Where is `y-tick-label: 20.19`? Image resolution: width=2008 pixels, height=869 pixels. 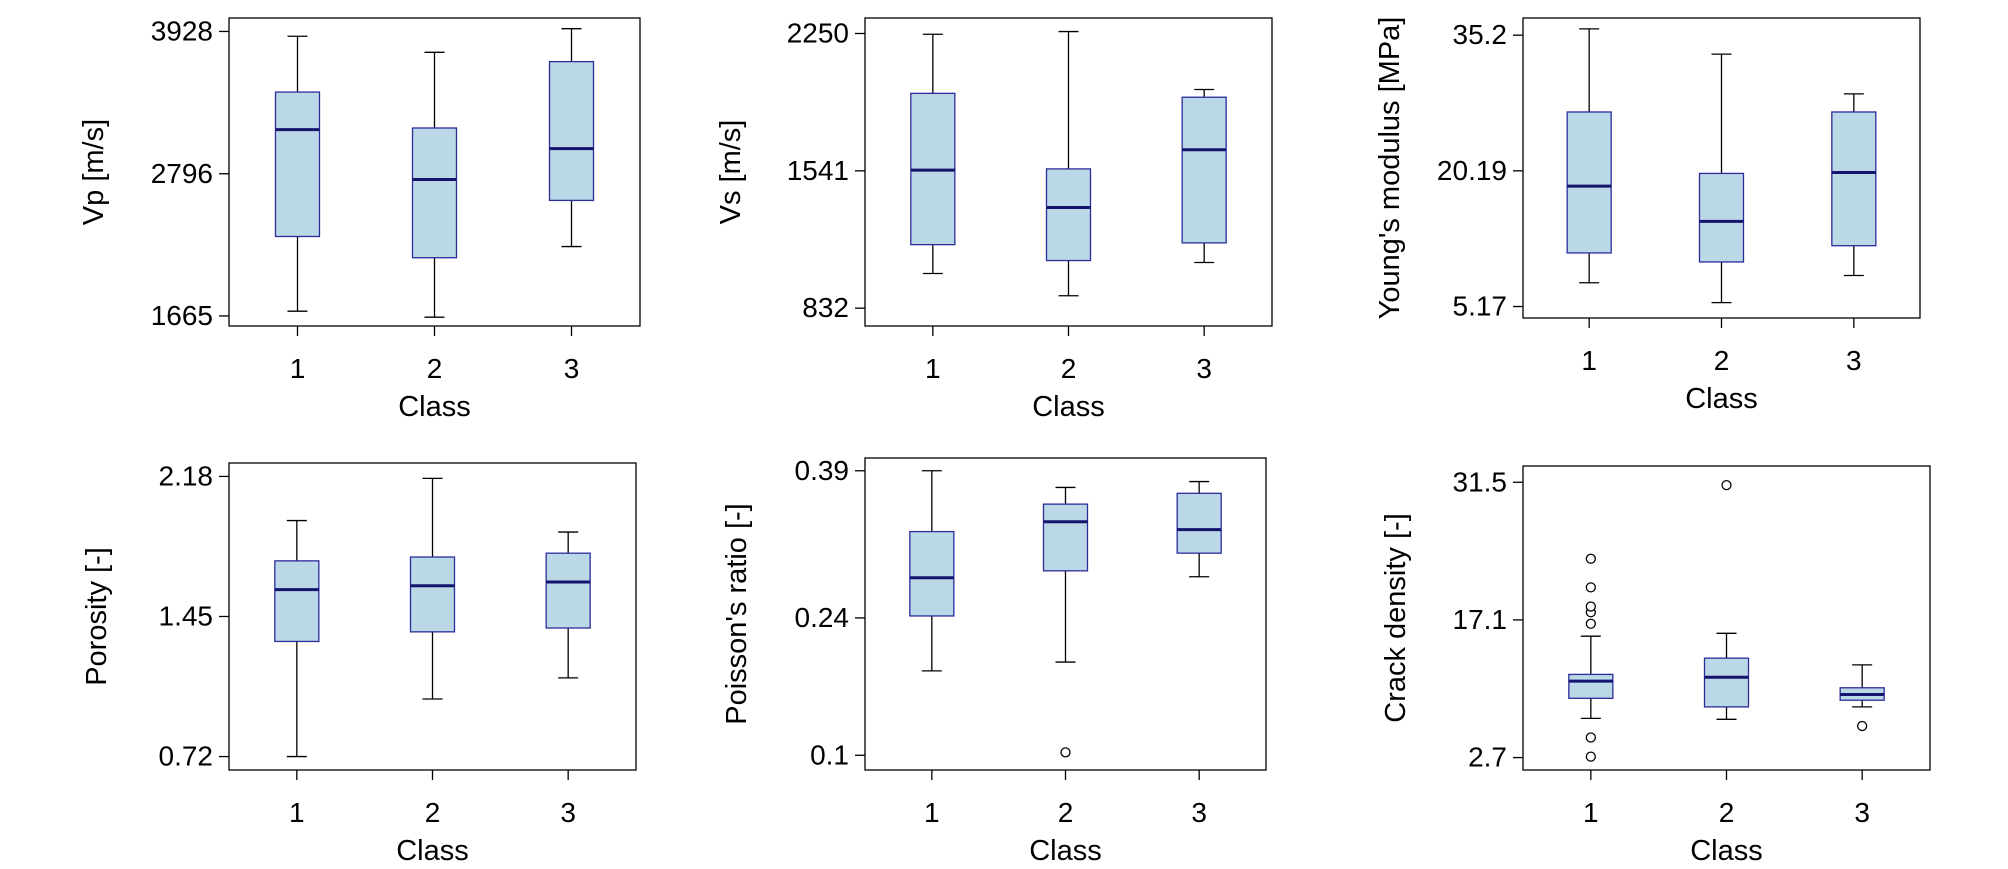 y-tick-label: 20.19 is located at coordinates (1472, 170).